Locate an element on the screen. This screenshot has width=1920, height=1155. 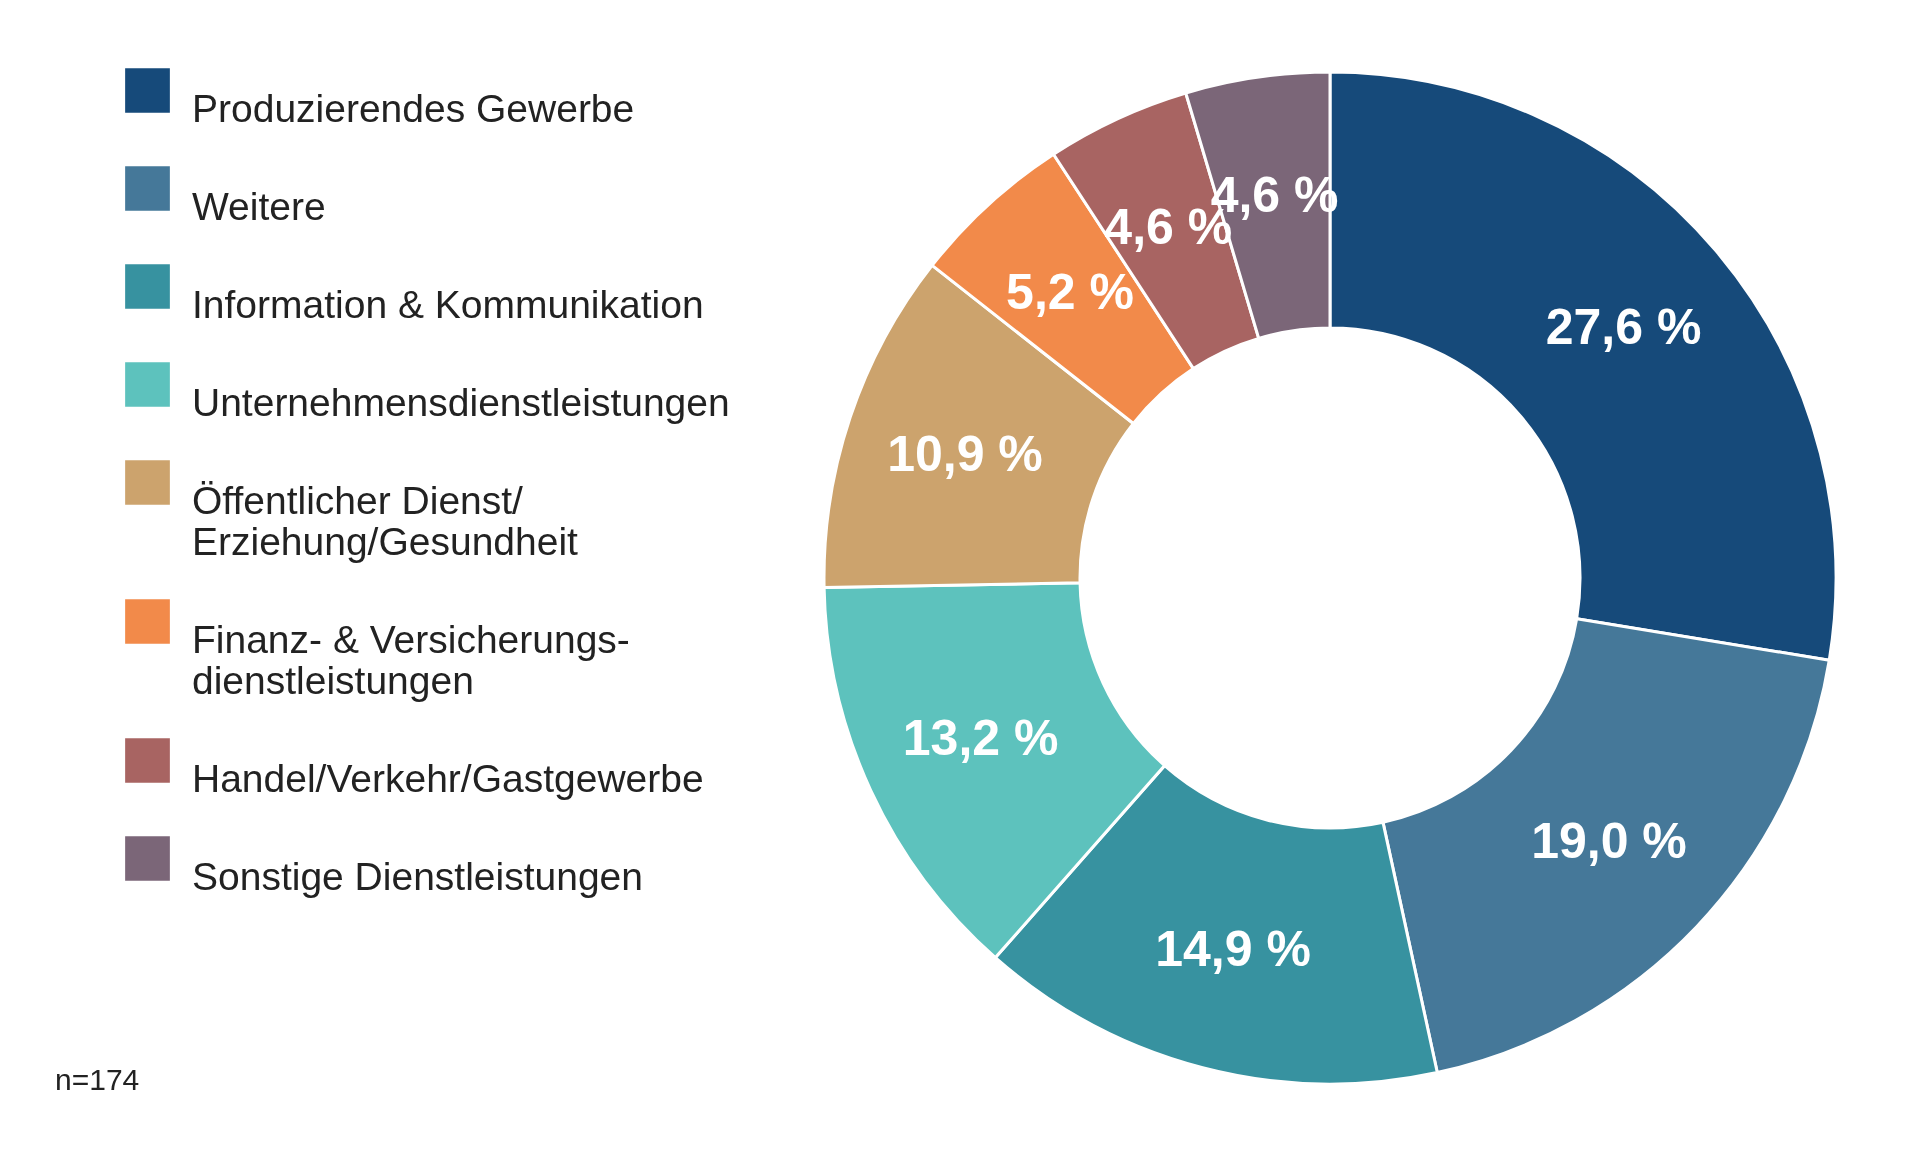
legend-label: Finanz- & Versicherungs- dienstleistungen is located at coordinates (411, 659).